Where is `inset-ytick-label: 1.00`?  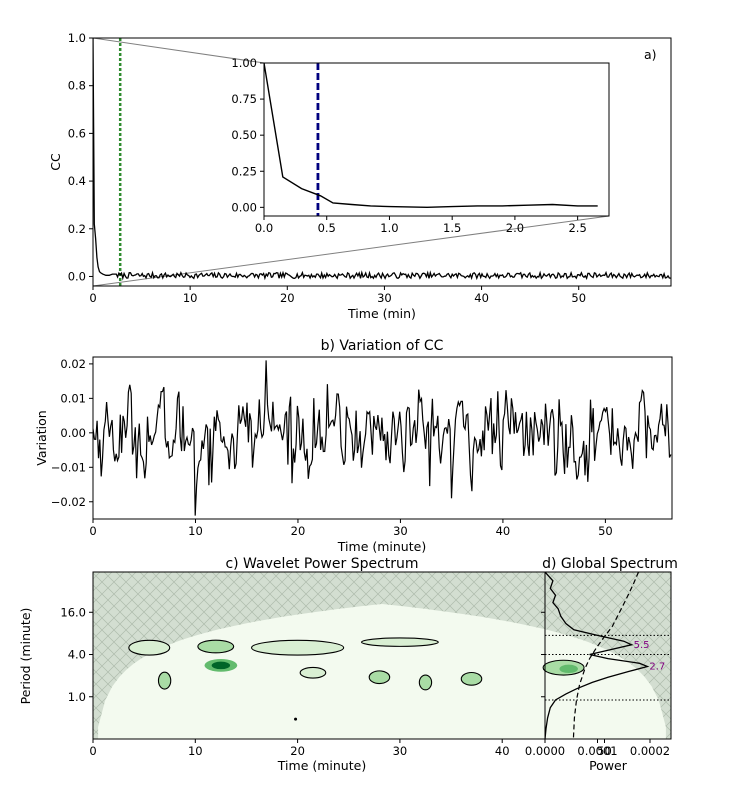
inset-ytick-label: 1.00 is located at coordinates (244, 63).